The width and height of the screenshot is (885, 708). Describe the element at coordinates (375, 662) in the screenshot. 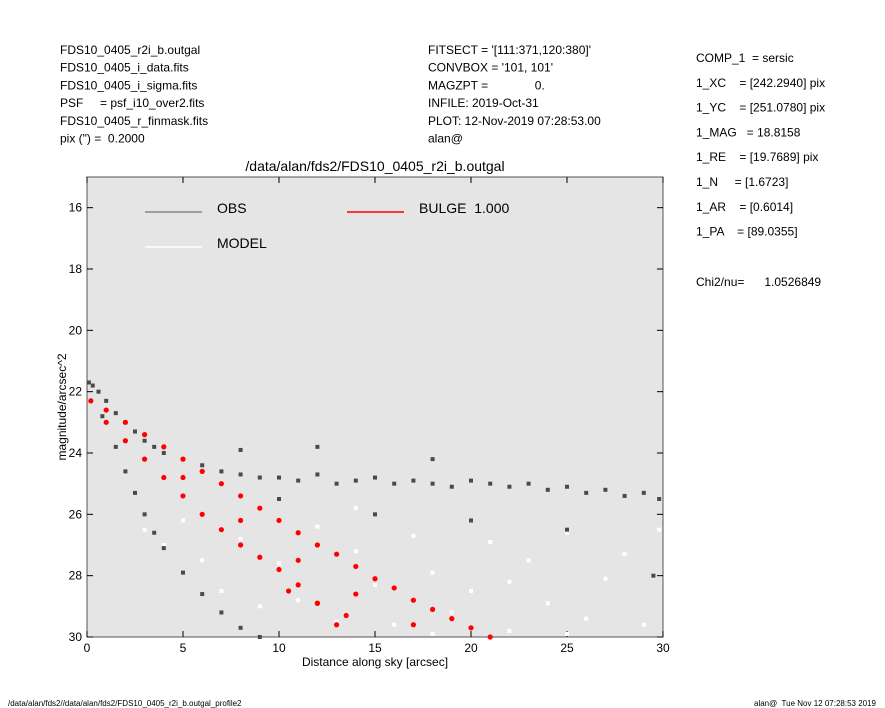

I see `x-axis-label: Distance along sky [arcsec]` at that location.